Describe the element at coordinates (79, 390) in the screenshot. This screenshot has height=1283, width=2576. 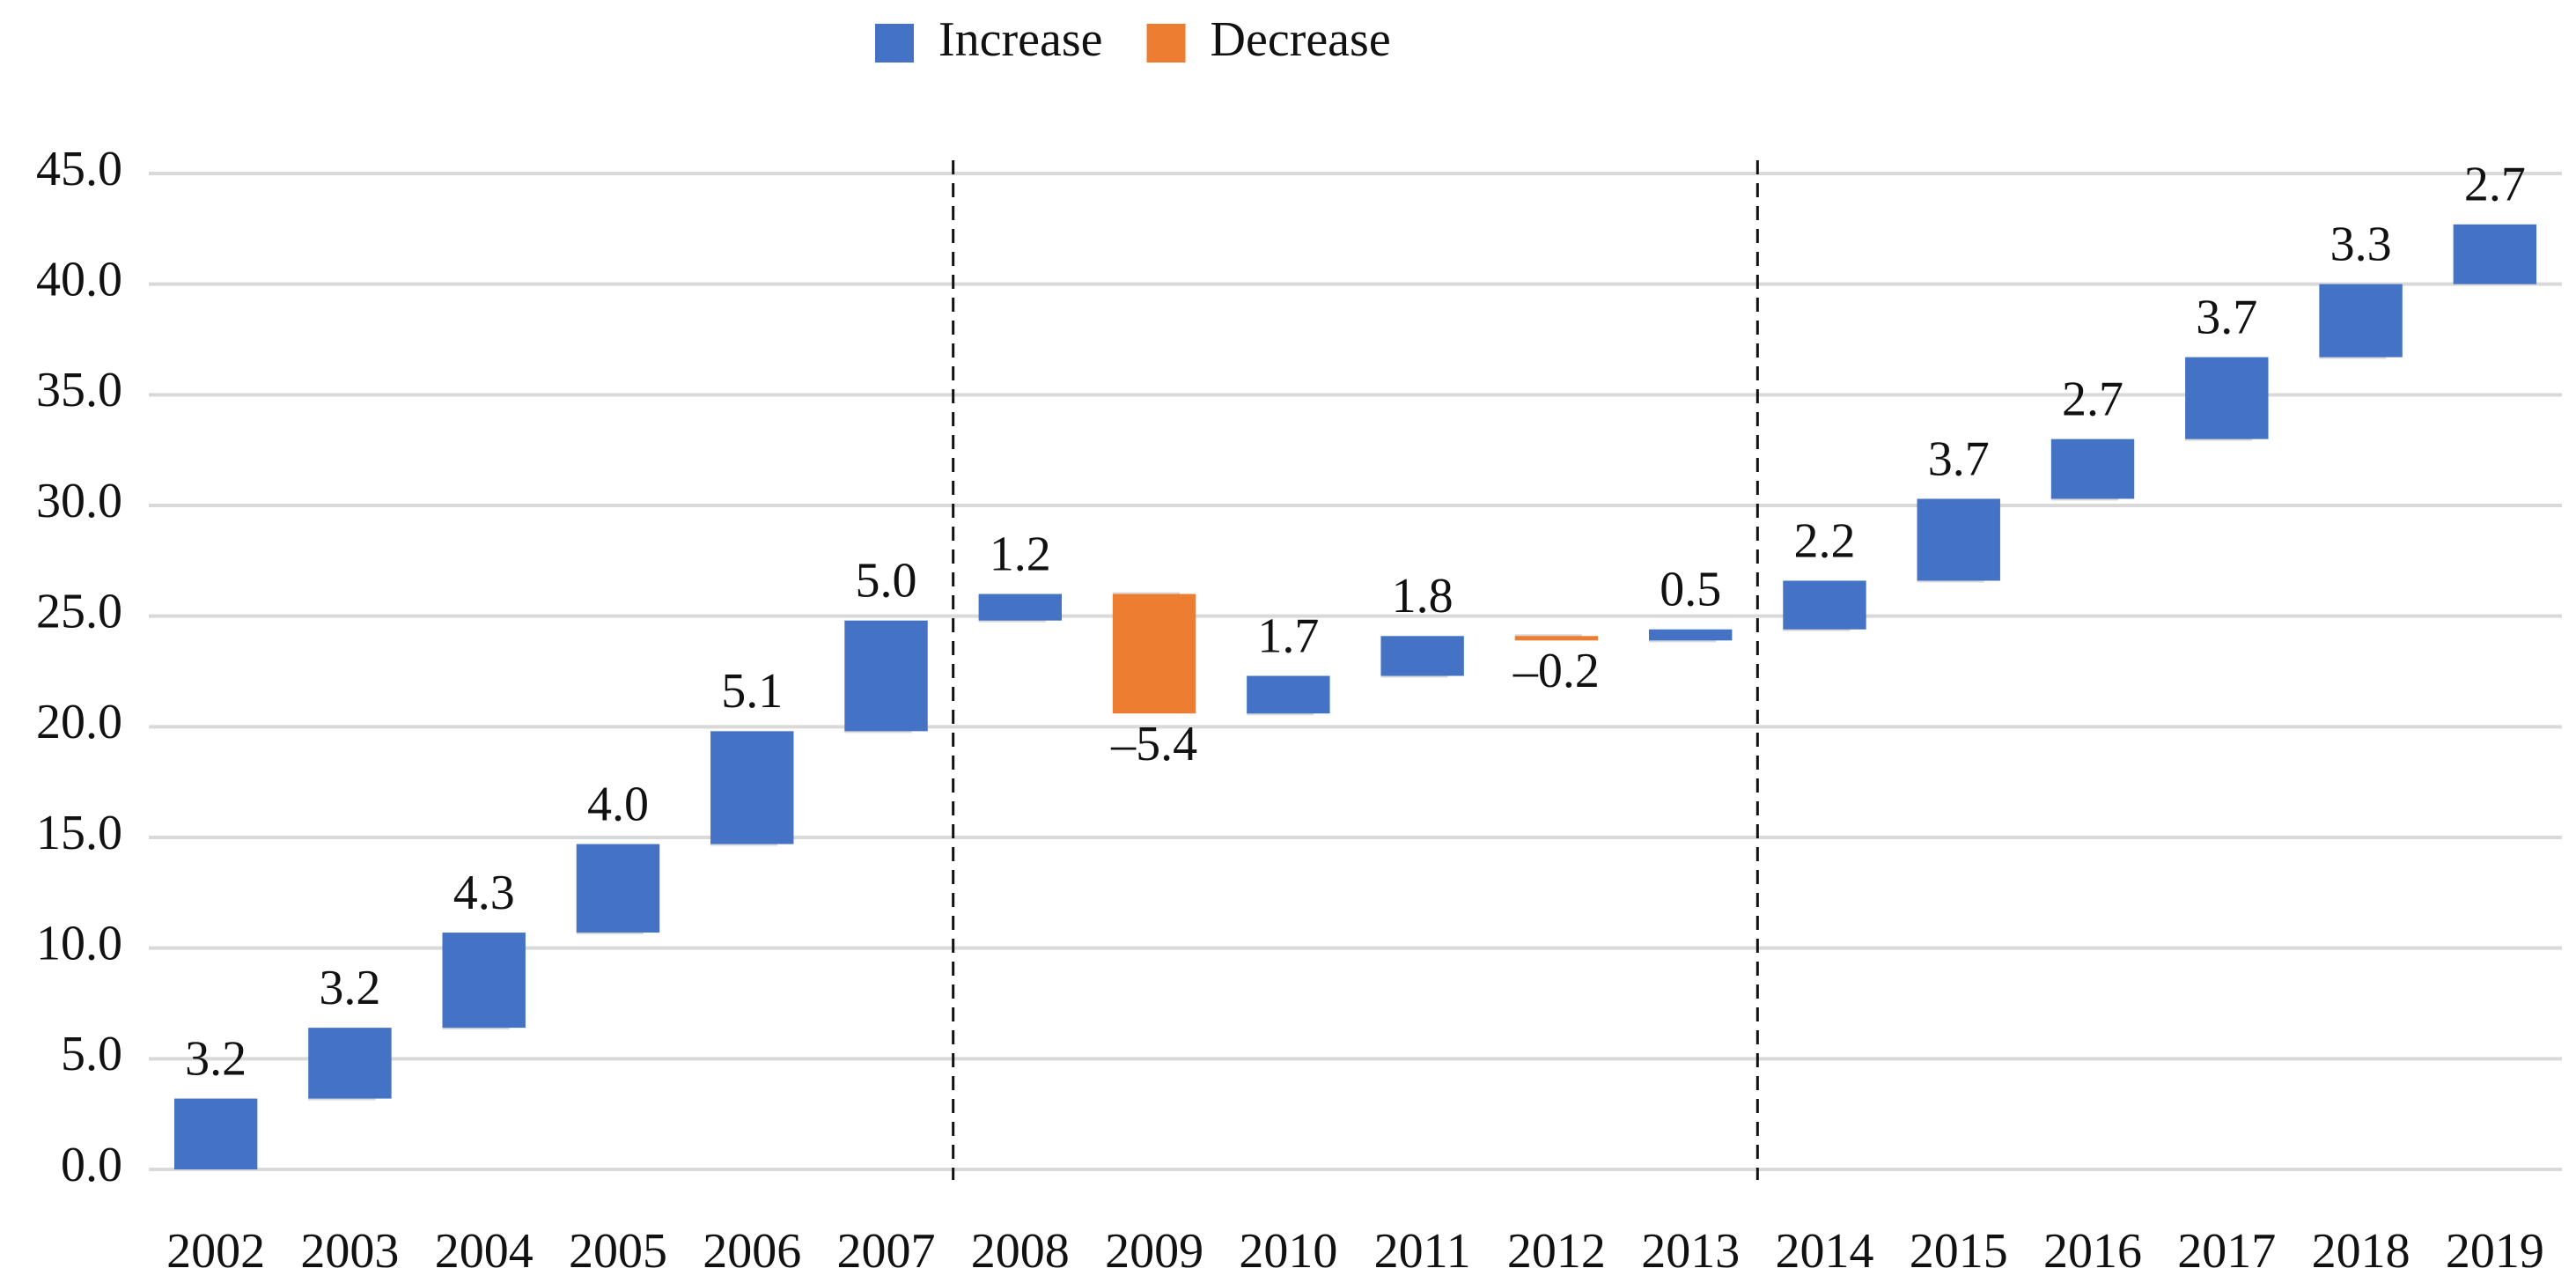
I see `y-tick-label: 35.0` at that location.